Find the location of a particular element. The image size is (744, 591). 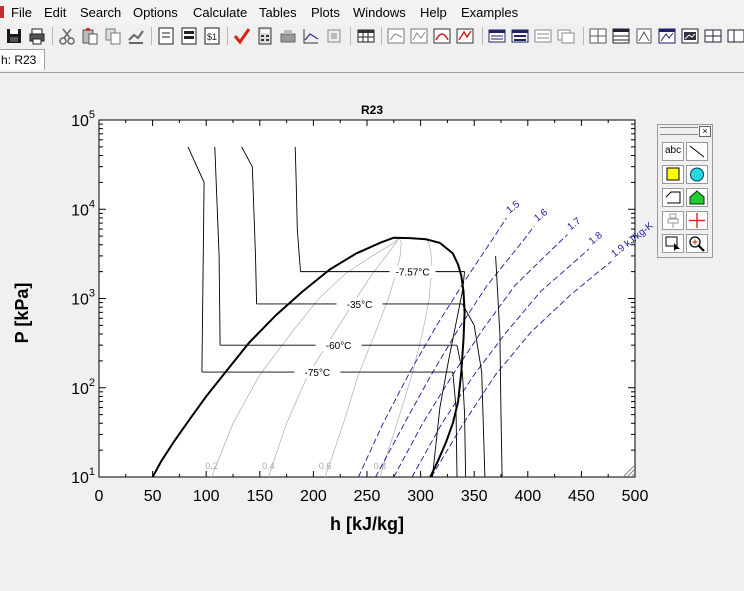

new-plot-icon is located at coordinates (396, 36).